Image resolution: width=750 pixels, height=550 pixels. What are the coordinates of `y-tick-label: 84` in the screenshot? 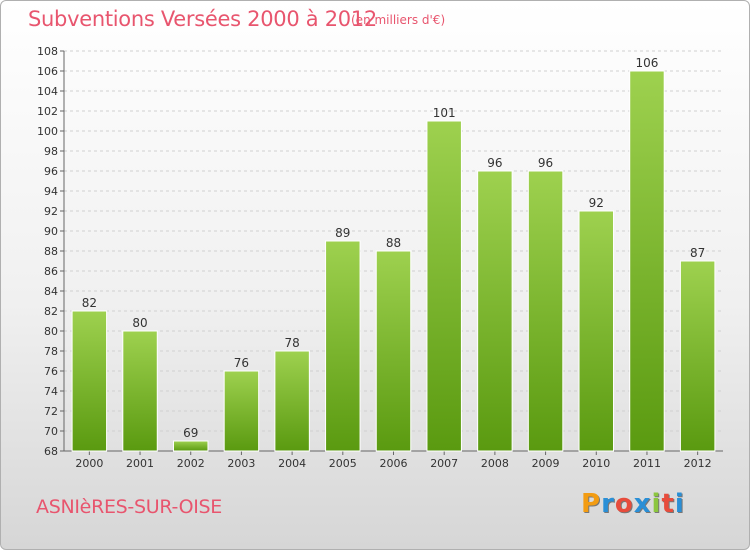 It's located at (51, 291).